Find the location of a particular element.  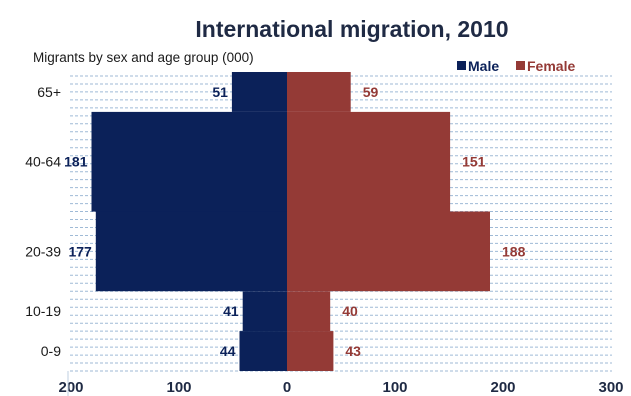

data-label-male-10-19: 41 is located at coordinates (231, 311).